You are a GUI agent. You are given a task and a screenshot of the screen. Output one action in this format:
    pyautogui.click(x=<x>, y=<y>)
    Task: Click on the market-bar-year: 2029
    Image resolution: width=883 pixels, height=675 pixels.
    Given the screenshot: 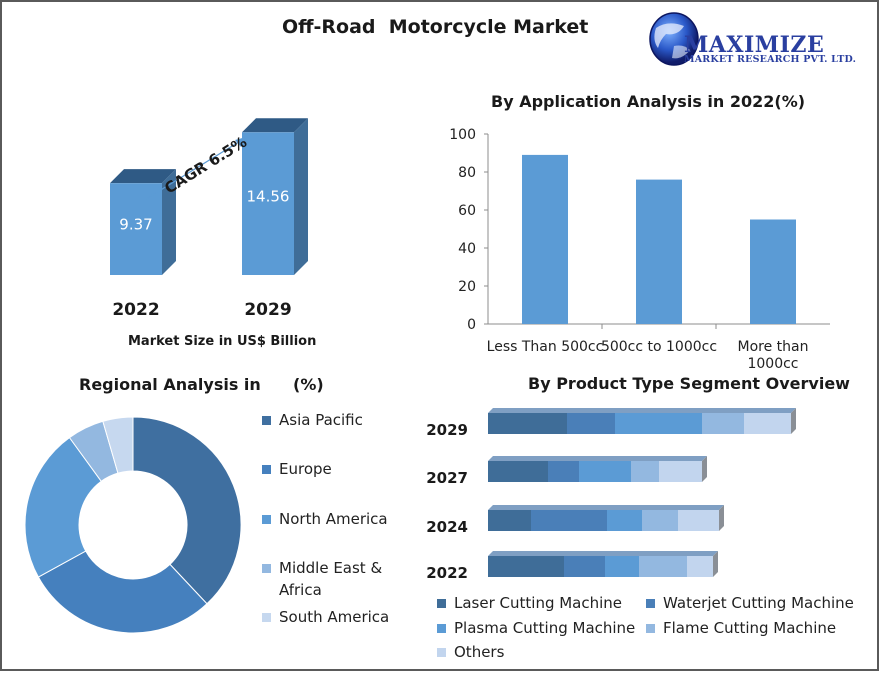 What is the action you would take?
    pyautogui.click(x=267, y=310)
    